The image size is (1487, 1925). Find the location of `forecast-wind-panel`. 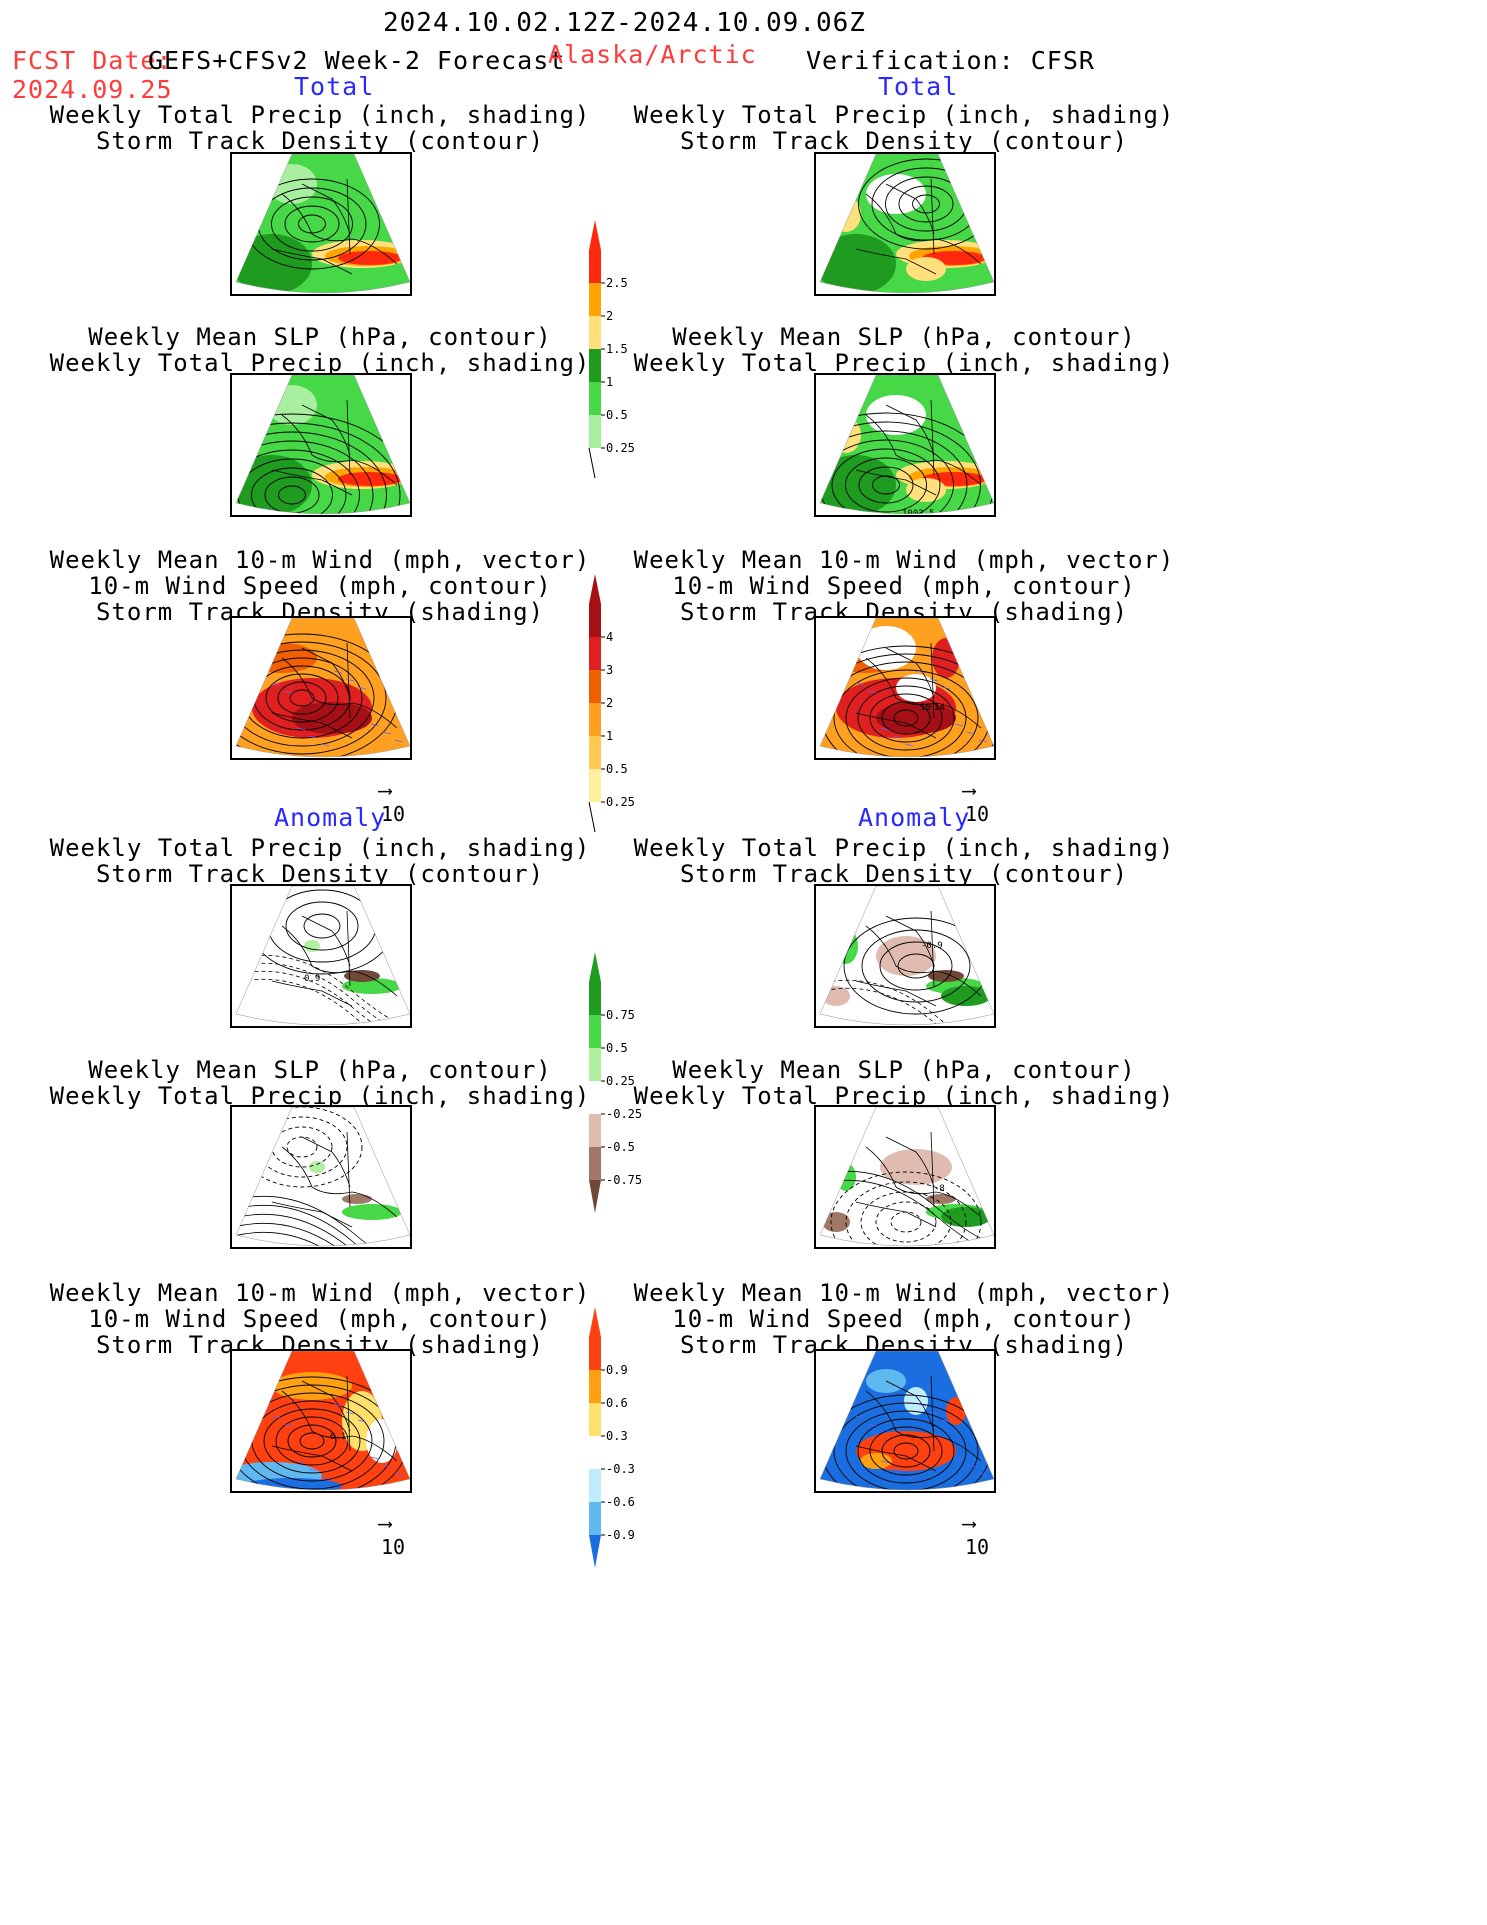

forecast-wind-panel is located at coordinates (321, 688).